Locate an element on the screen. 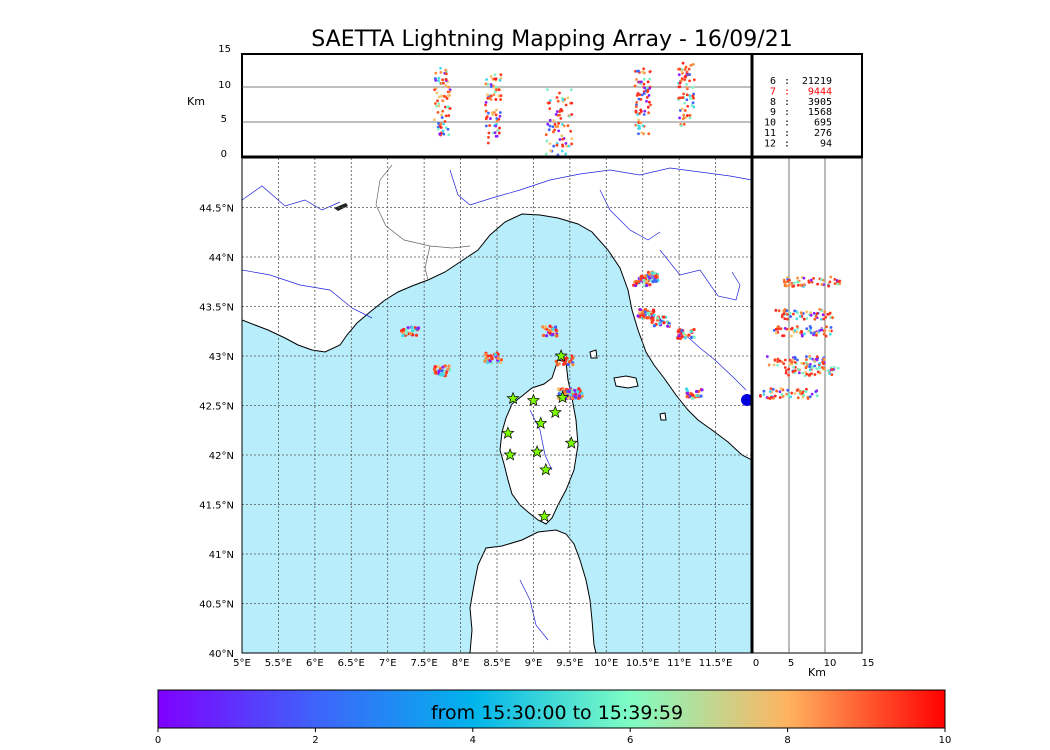  station-star is located at coordinates (555, 412).